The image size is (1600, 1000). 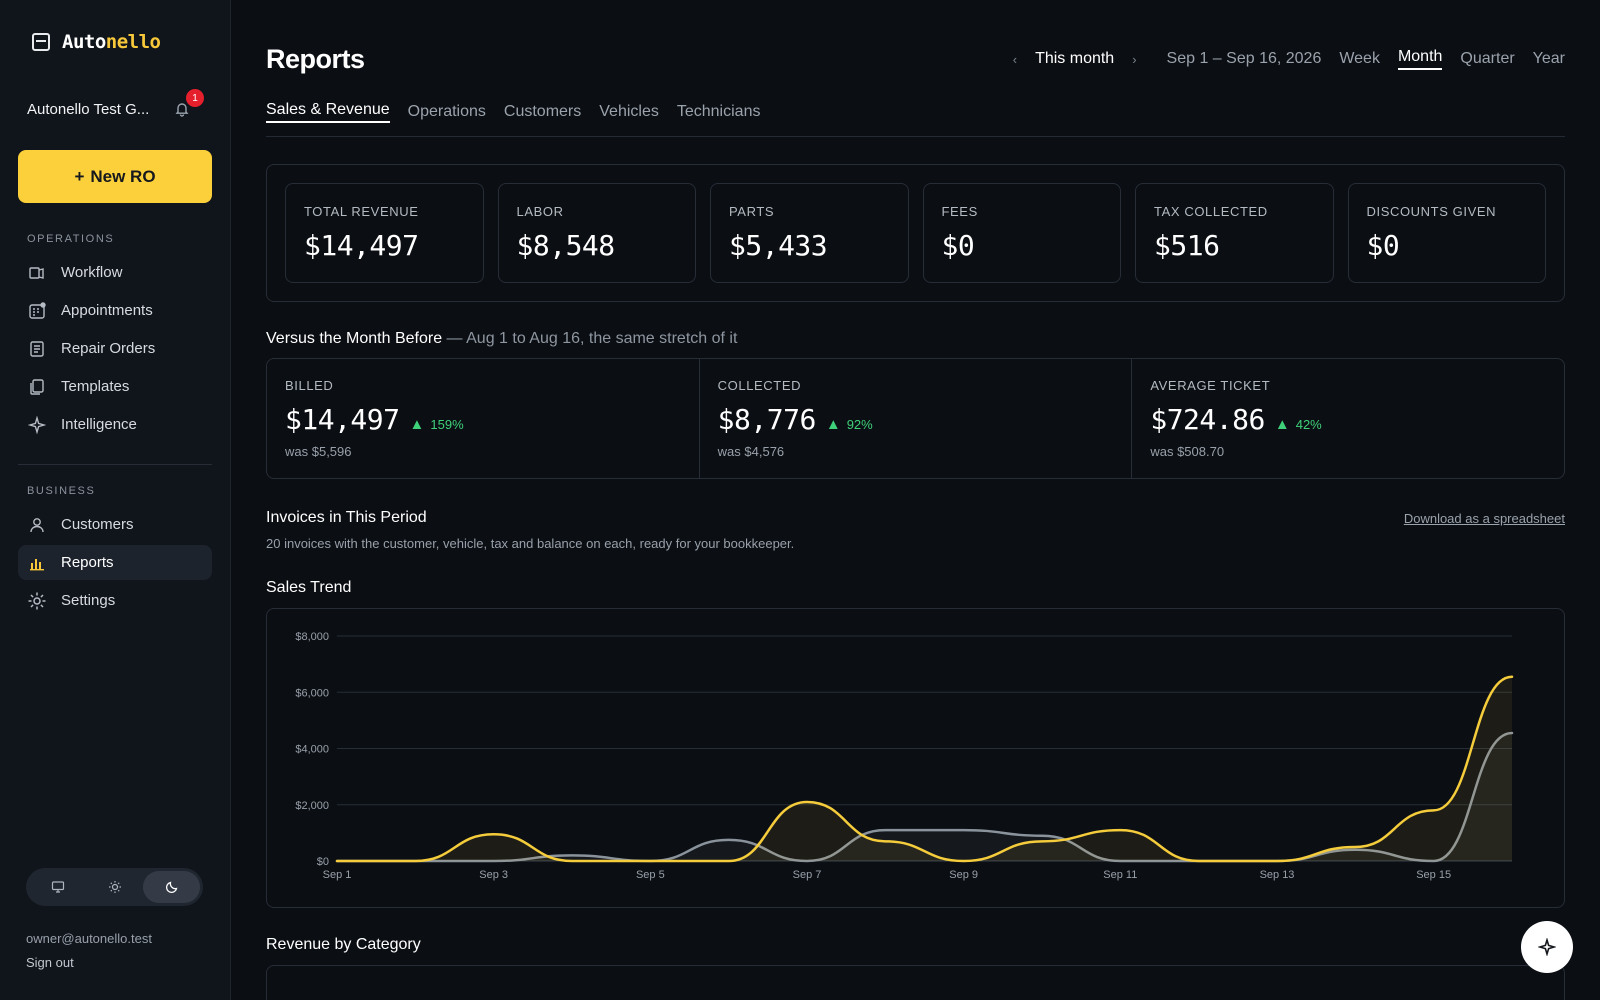 What do you see at coordinates (41, 42) in the screenshot?
I see `brand-logo-icon` at bounding box center [41, 42].